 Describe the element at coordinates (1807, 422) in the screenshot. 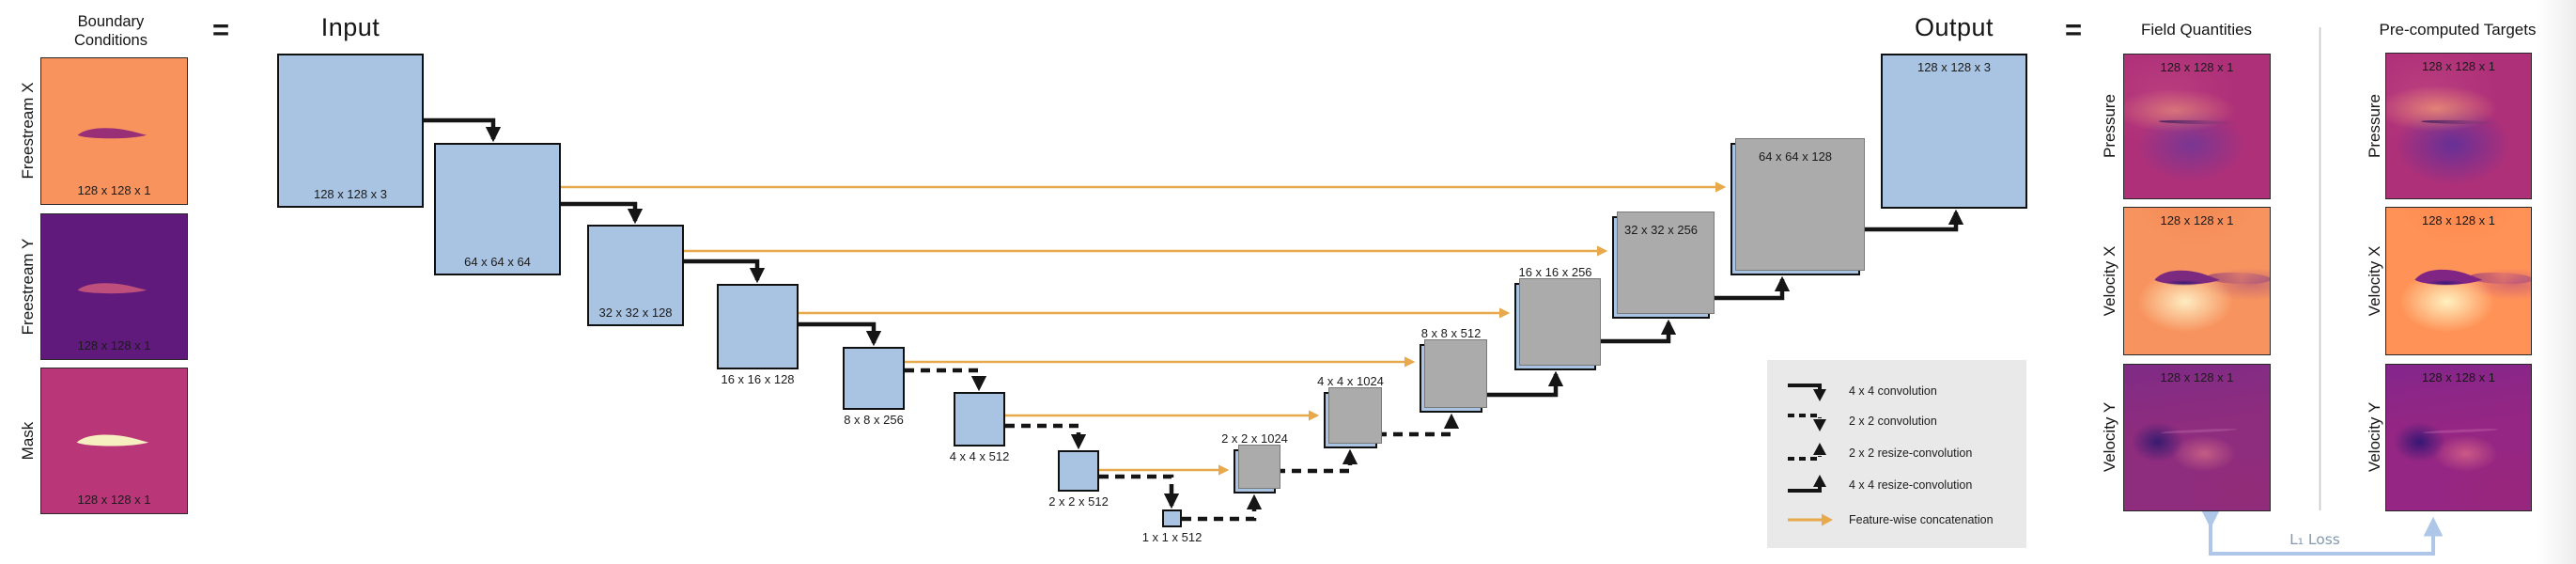

I see `conv-2x2-icon` at that location.